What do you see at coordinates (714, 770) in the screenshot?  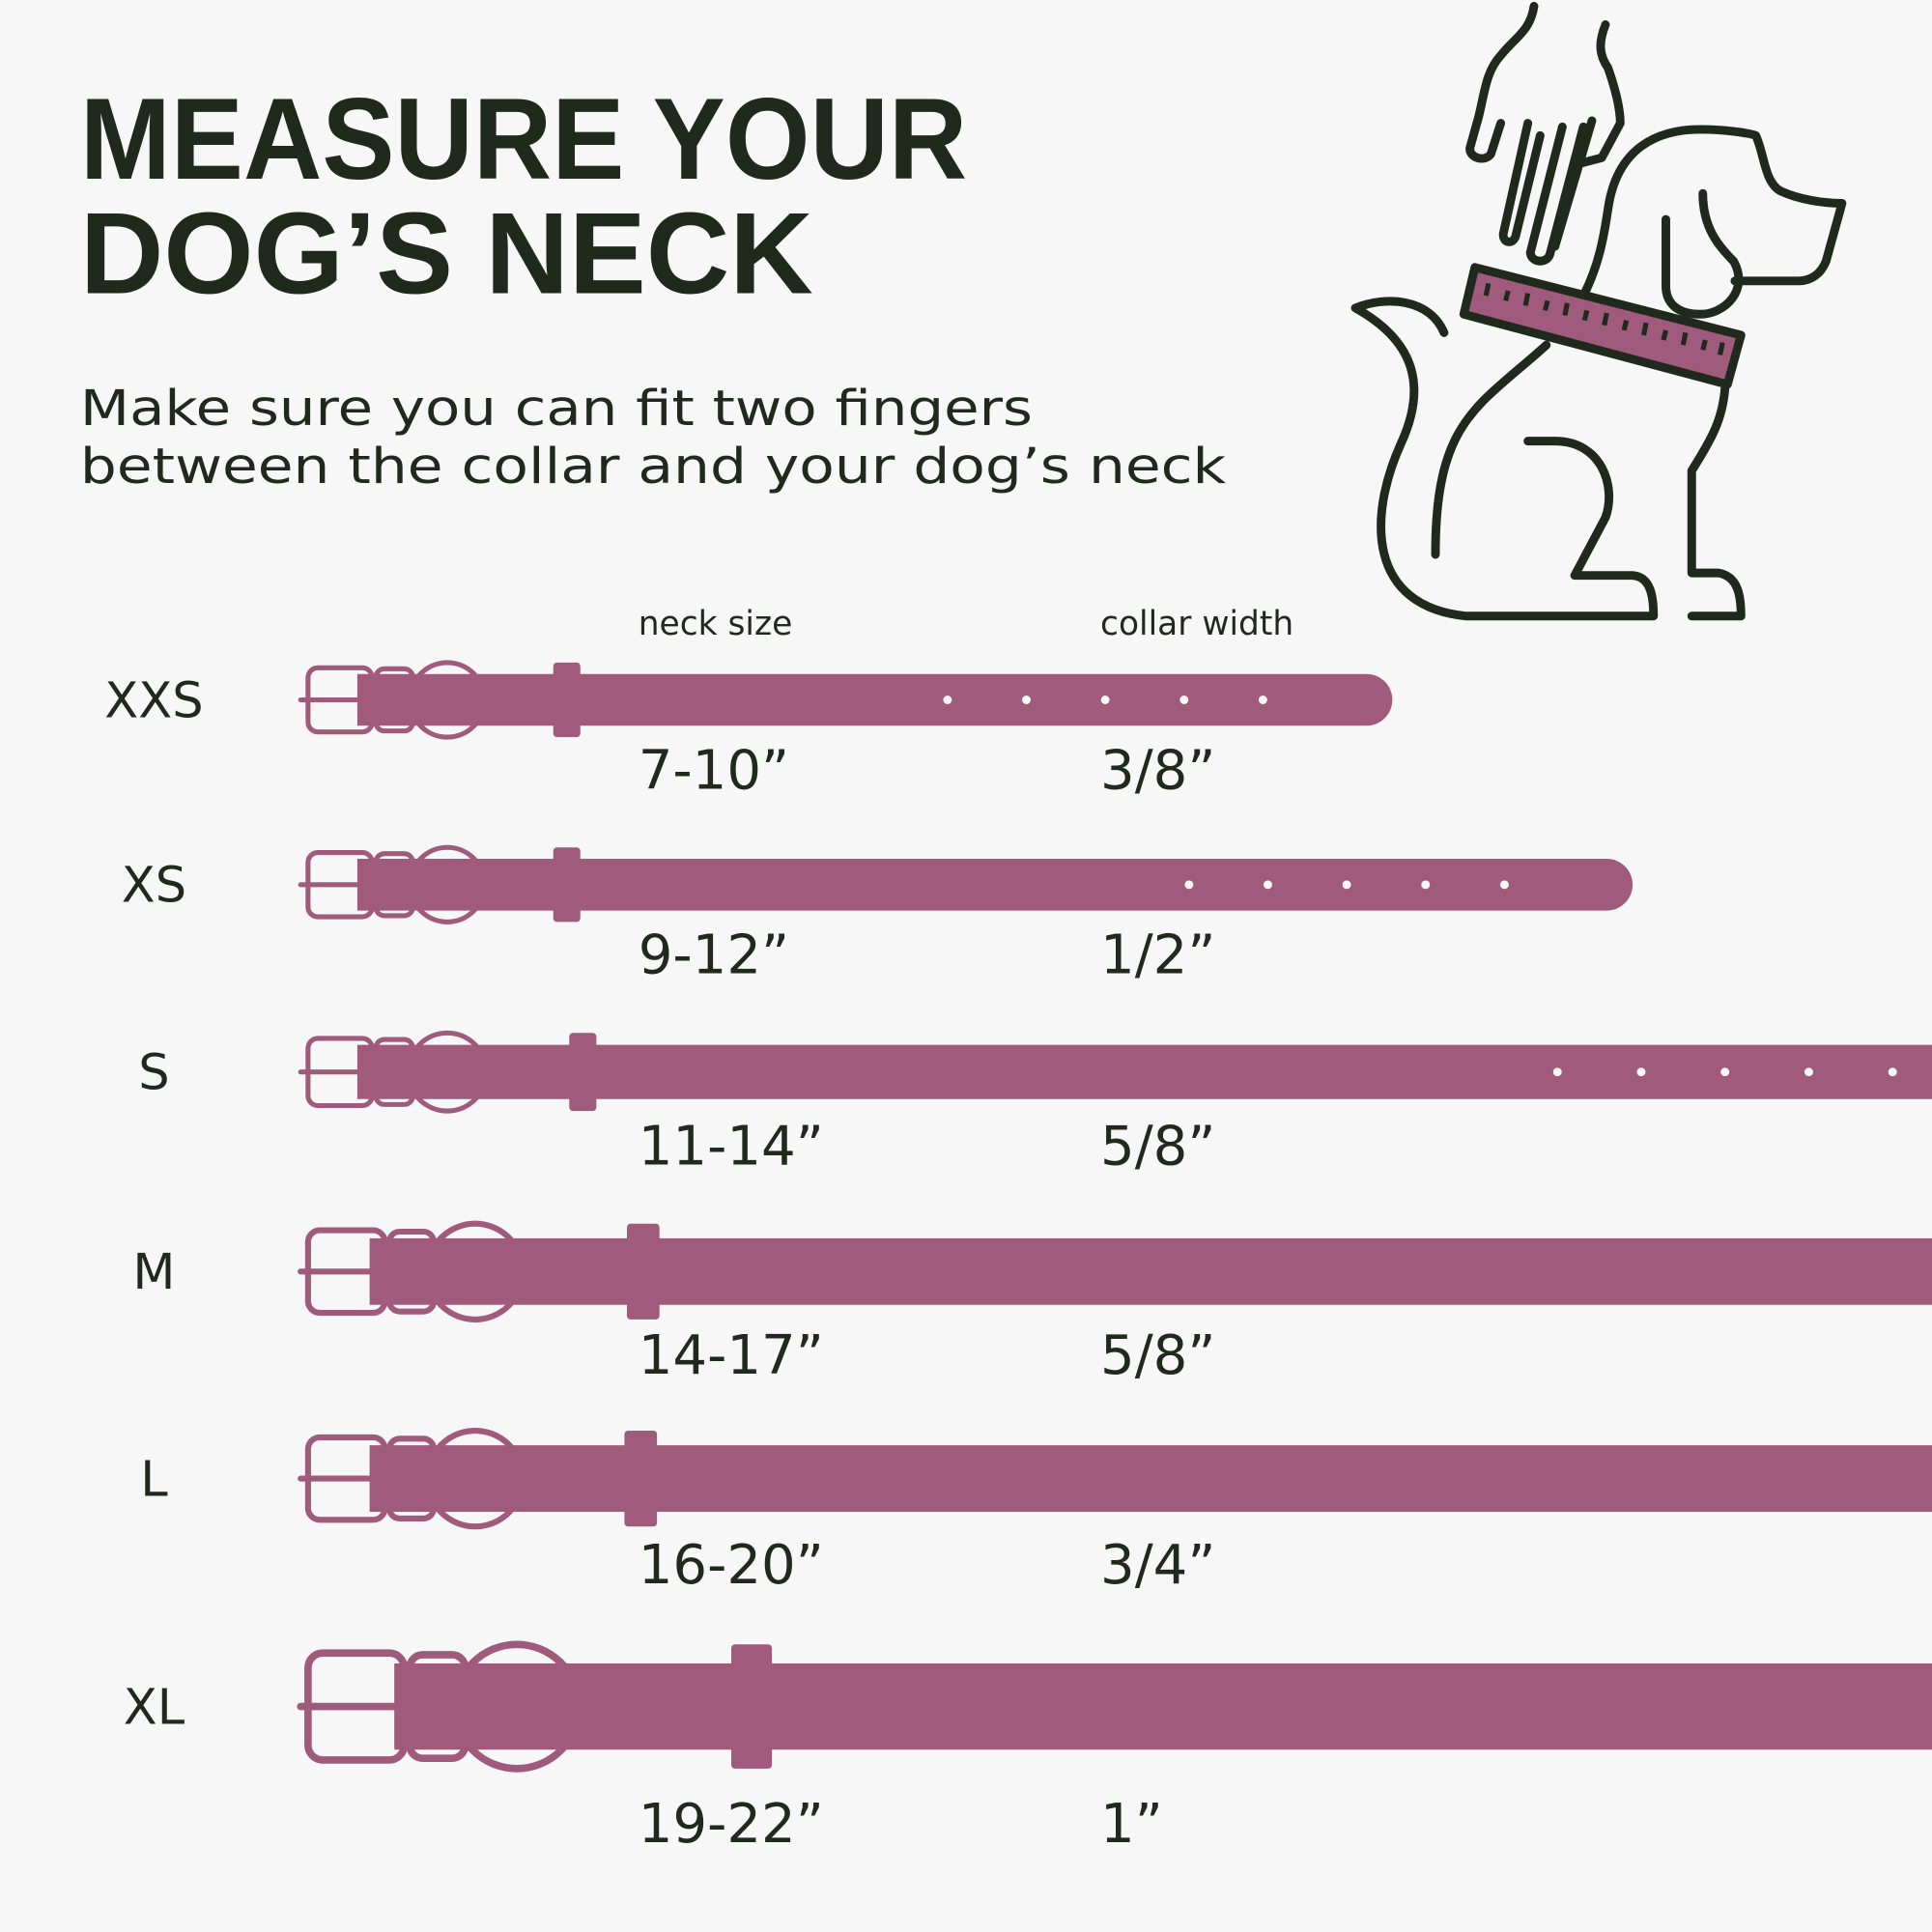 I see `neck-size: 7-10”` at bounding box center [714, 770].